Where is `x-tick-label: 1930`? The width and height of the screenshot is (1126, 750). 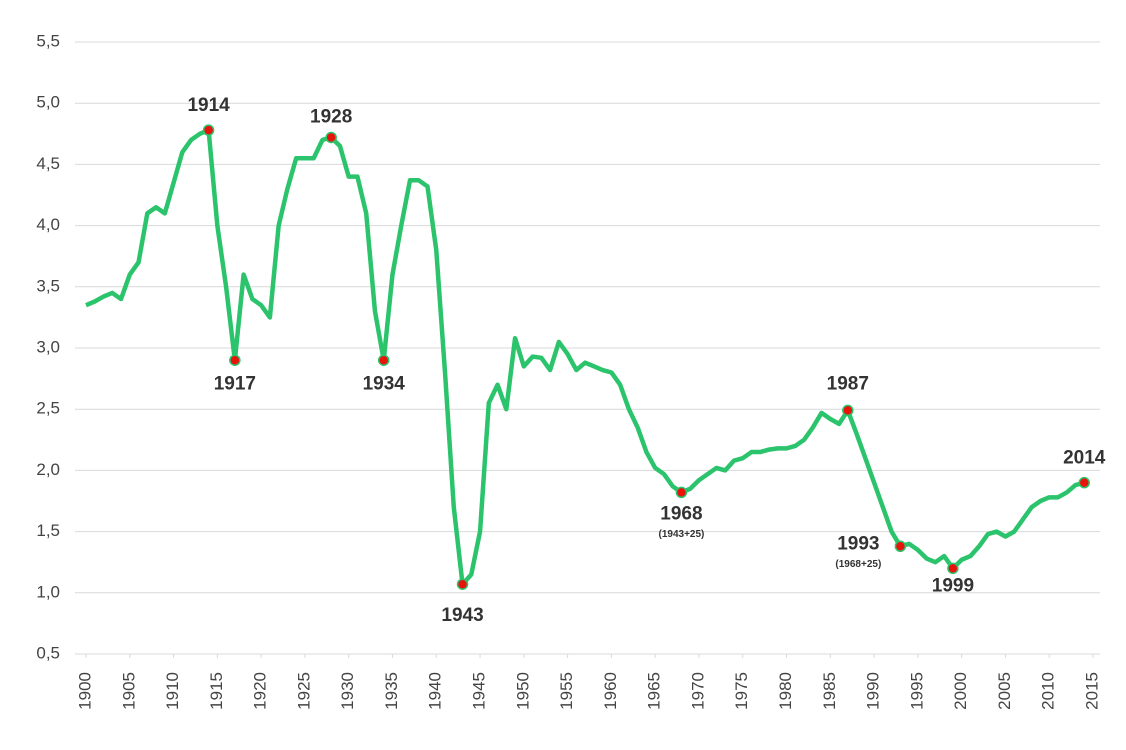 x-tick-label: 1930 is located at coordinates (347, 691).